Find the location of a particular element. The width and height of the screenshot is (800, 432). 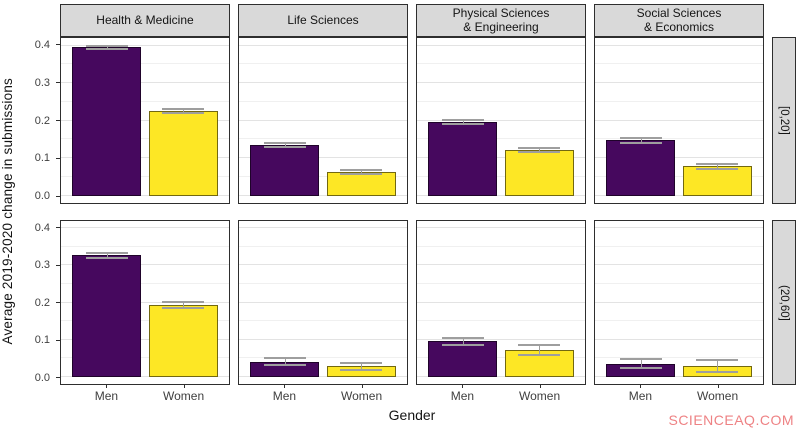

x-axis-title: Gender is located at coordinates (412, 415).